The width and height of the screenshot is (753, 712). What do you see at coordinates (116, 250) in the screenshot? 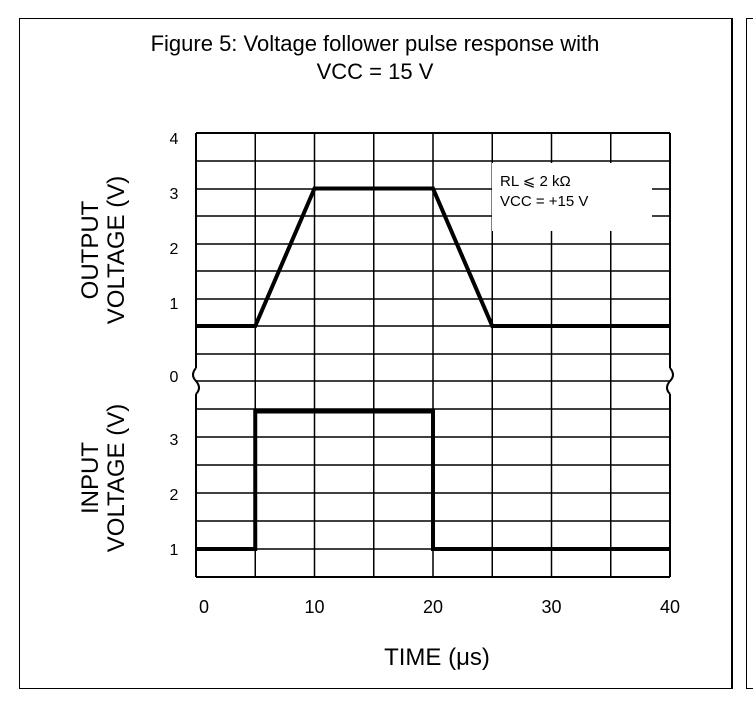
I see `output-y-axis-label: VOLTAGE (V)` at bounding box center [116, 250].